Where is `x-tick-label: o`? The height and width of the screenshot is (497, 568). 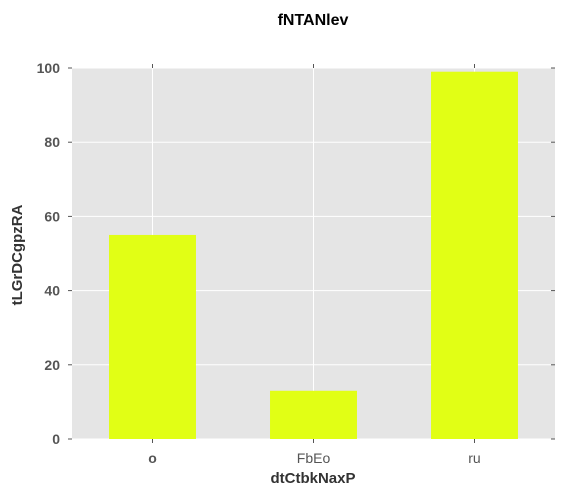 x-tick-label: o is located at coordinates (152, 458).